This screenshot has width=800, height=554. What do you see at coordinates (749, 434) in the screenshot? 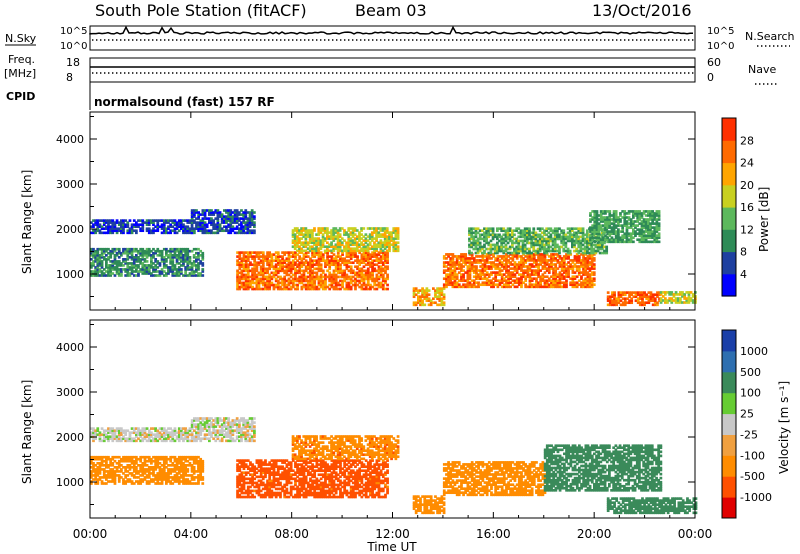
I see `colorbar-tick-label: -25` at bounding box center [749, 434].